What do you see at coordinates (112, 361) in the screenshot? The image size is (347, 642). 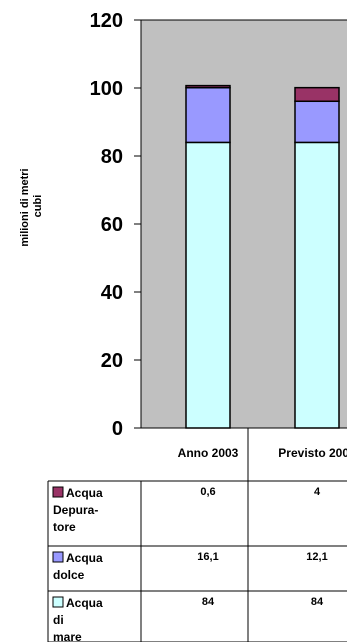 I see `y-tick-label: 20` at bounding box center [112, 361].